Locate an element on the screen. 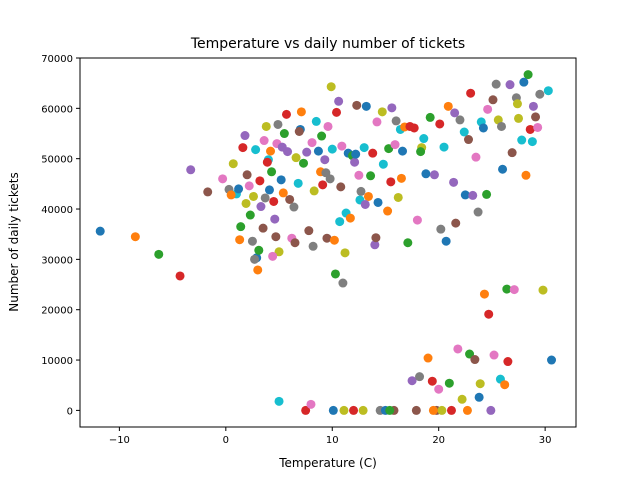  y-tick-label: 50000 is located at coordinates (57, 160).